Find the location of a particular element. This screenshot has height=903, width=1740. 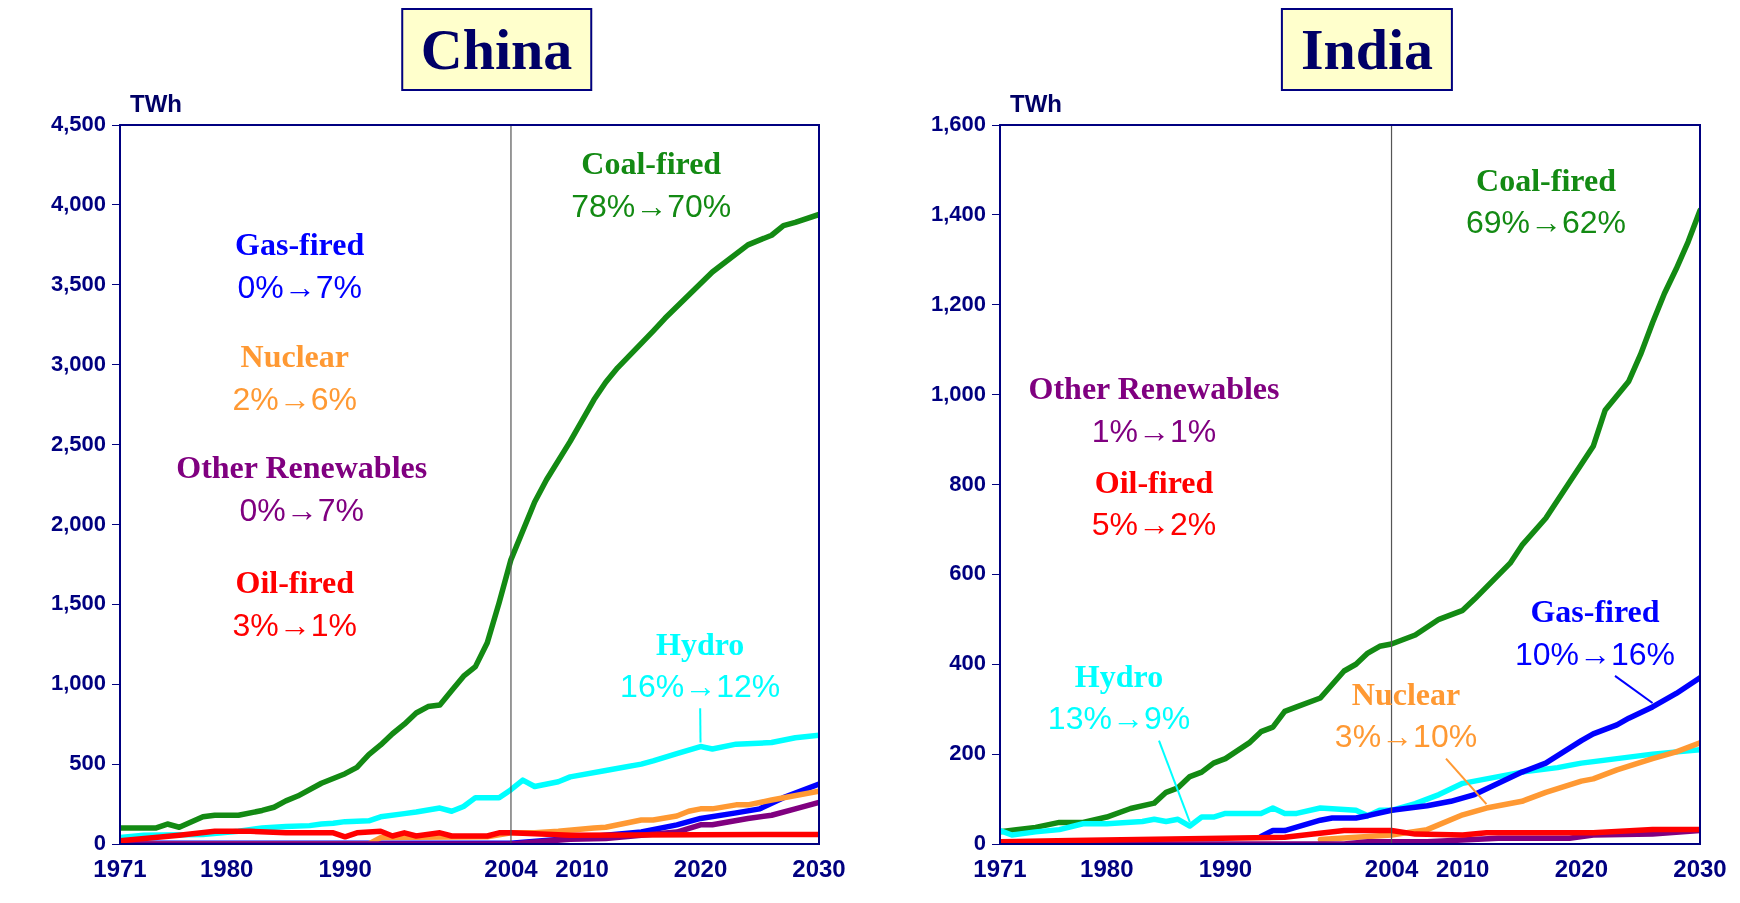

y-tick-label: 800 is located at coordinates (967, 483).